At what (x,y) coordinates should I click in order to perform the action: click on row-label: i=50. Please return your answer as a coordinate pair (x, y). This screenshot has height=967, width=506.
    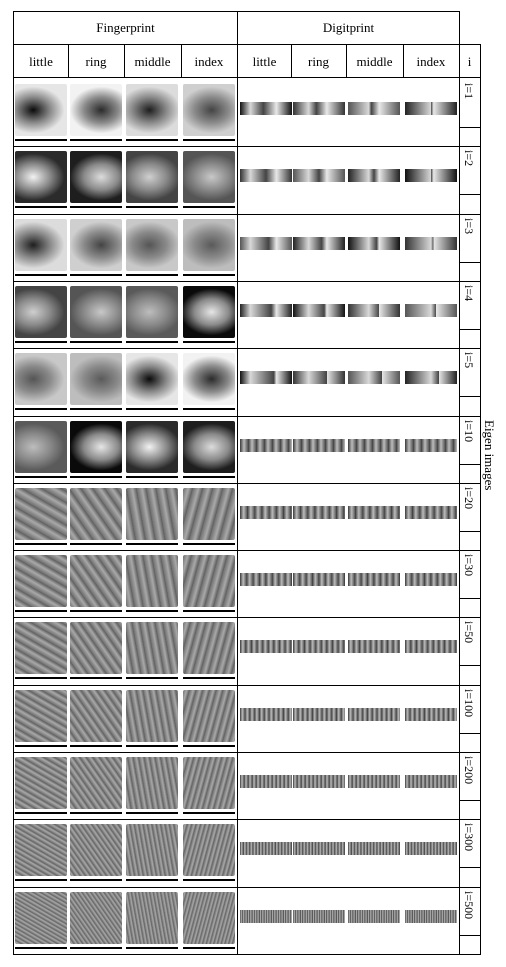
    Looking at the image, I should click on (469, 632).